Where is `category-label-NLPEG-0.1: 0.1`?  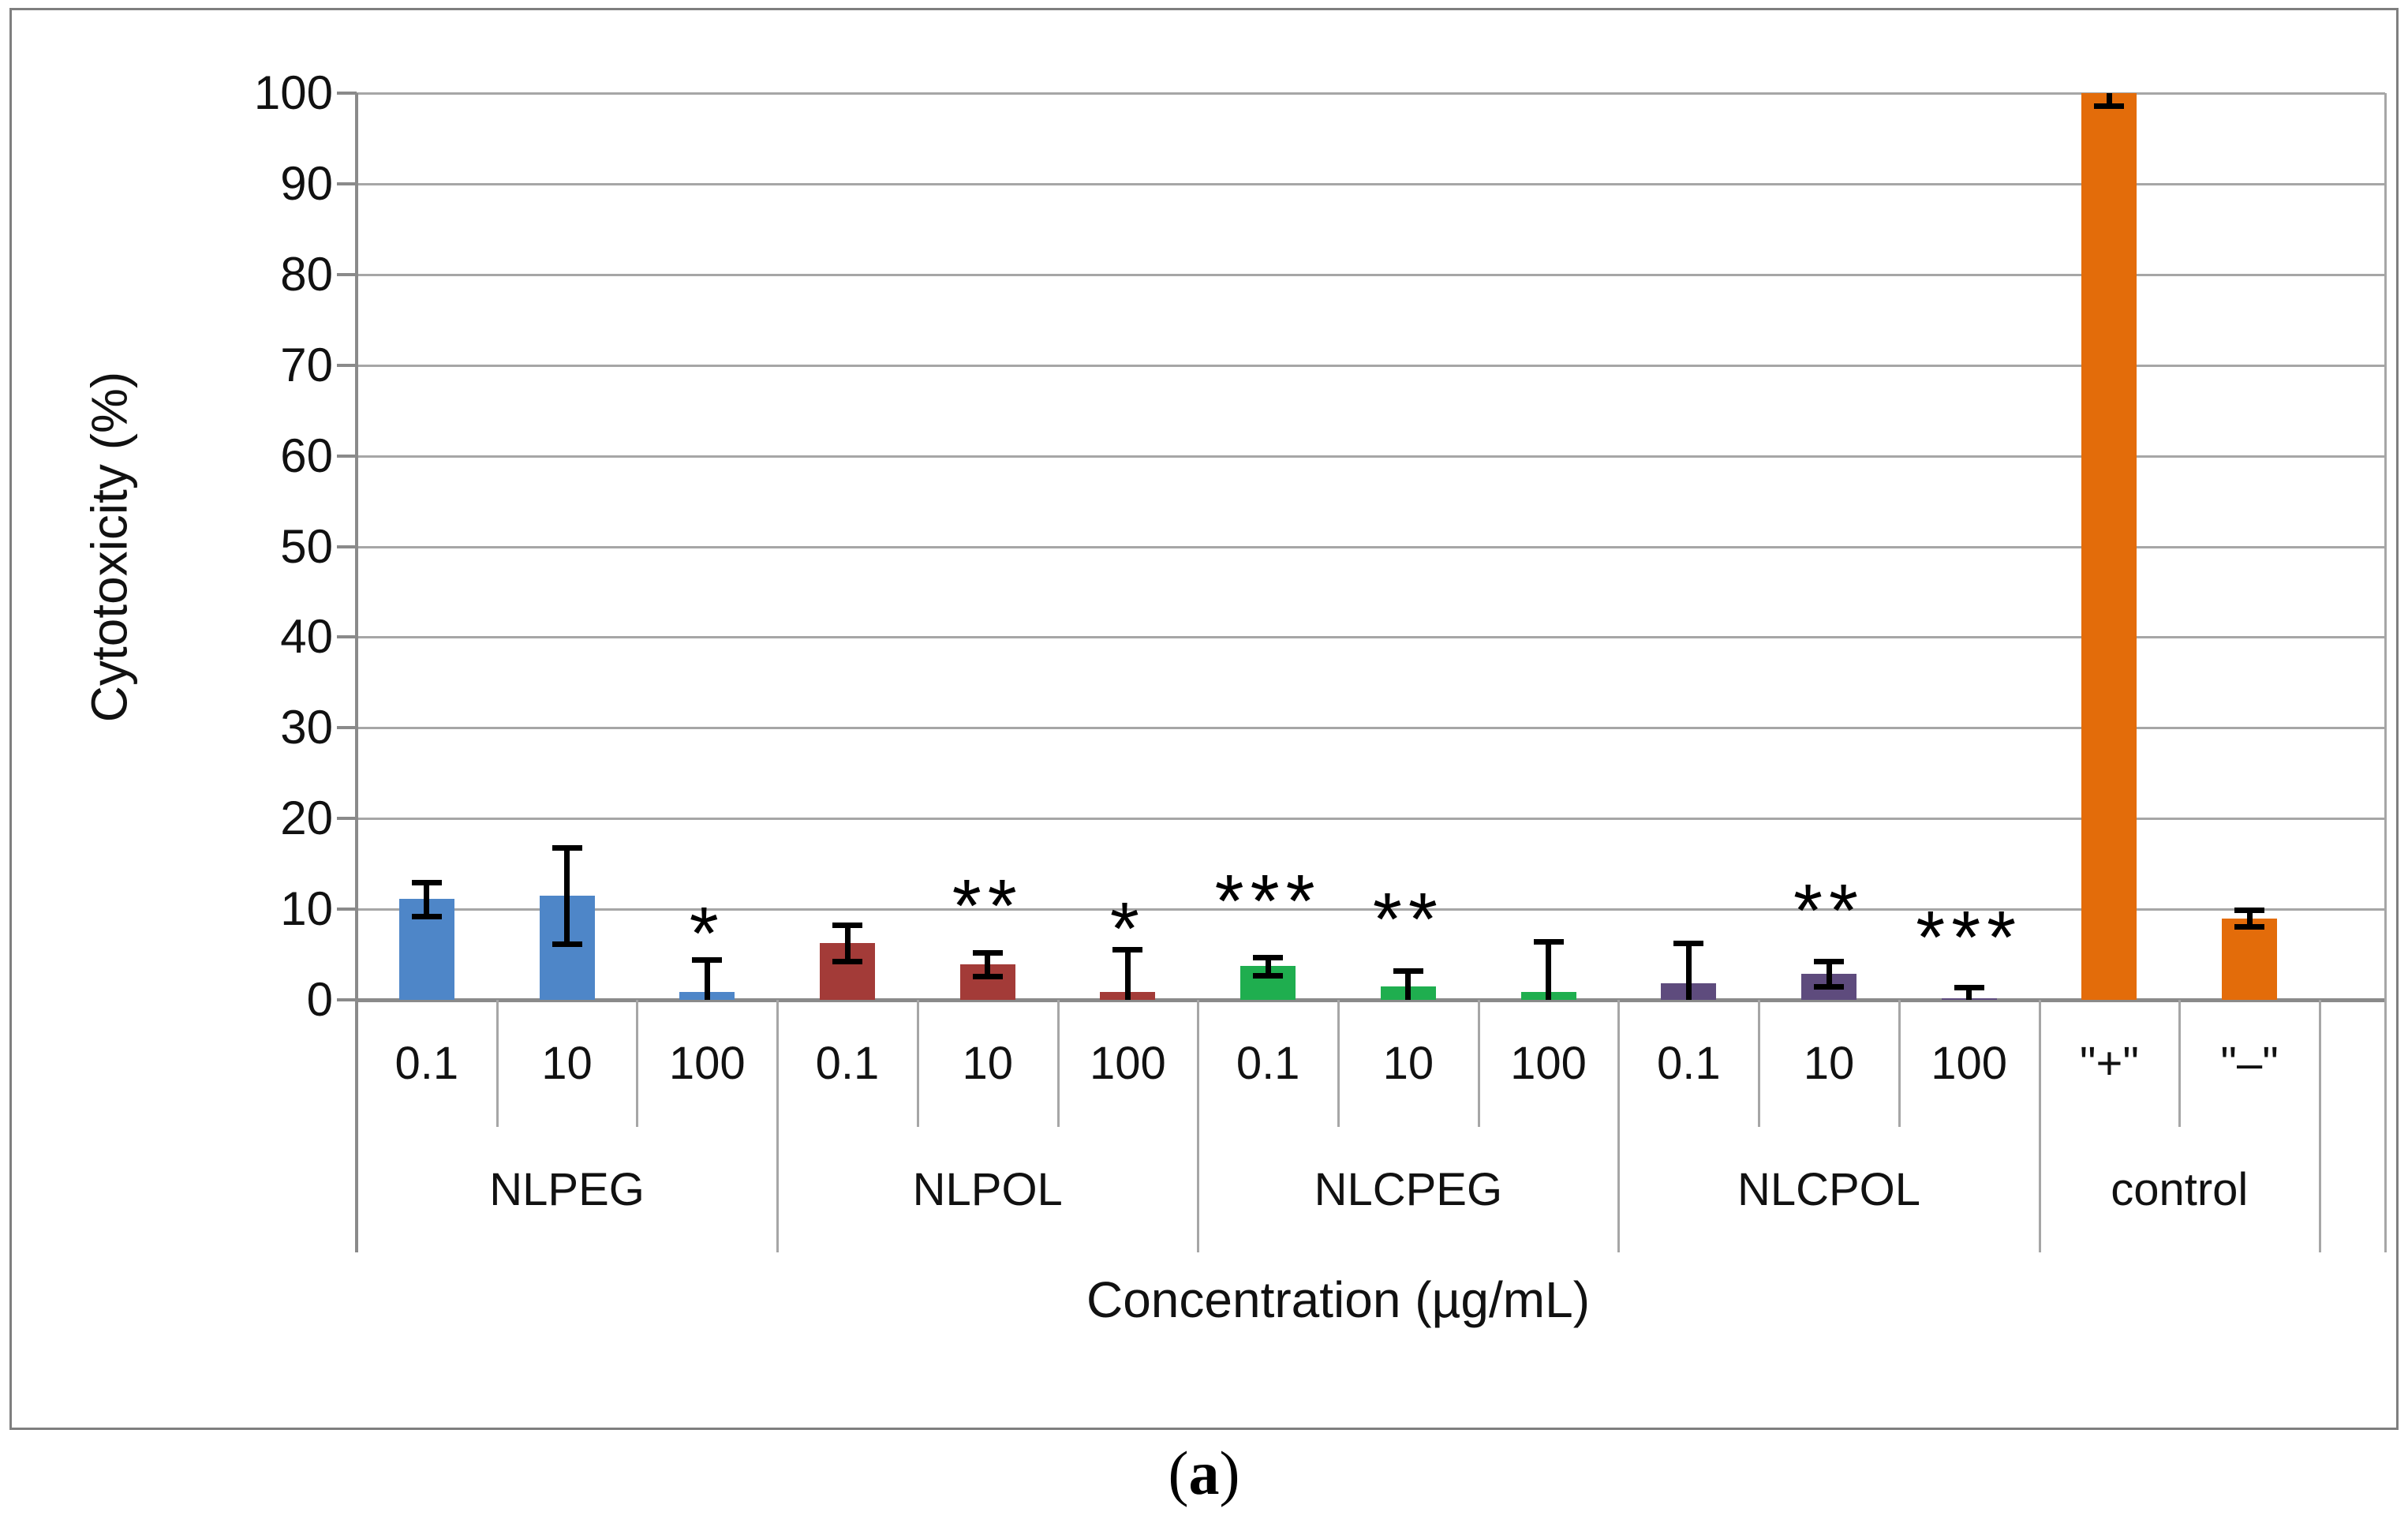
category-label-NLPEG-0.1: 0.1 is located at coordinates (427, 1063).